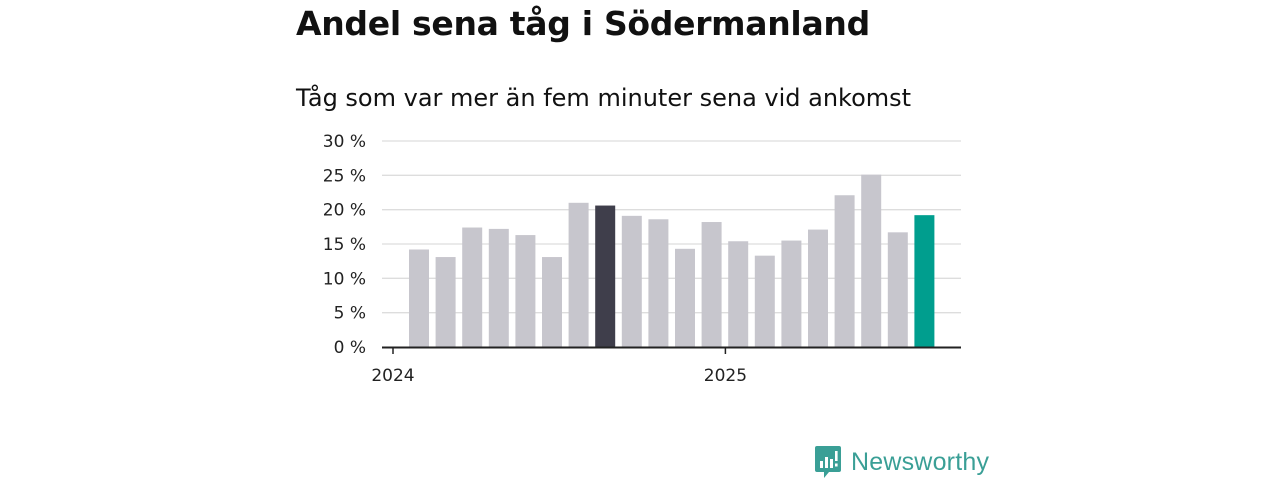  Describe the element at coordinates (828, 462) in the screenshot. I see `newsworthy-logo-icon` at that location.